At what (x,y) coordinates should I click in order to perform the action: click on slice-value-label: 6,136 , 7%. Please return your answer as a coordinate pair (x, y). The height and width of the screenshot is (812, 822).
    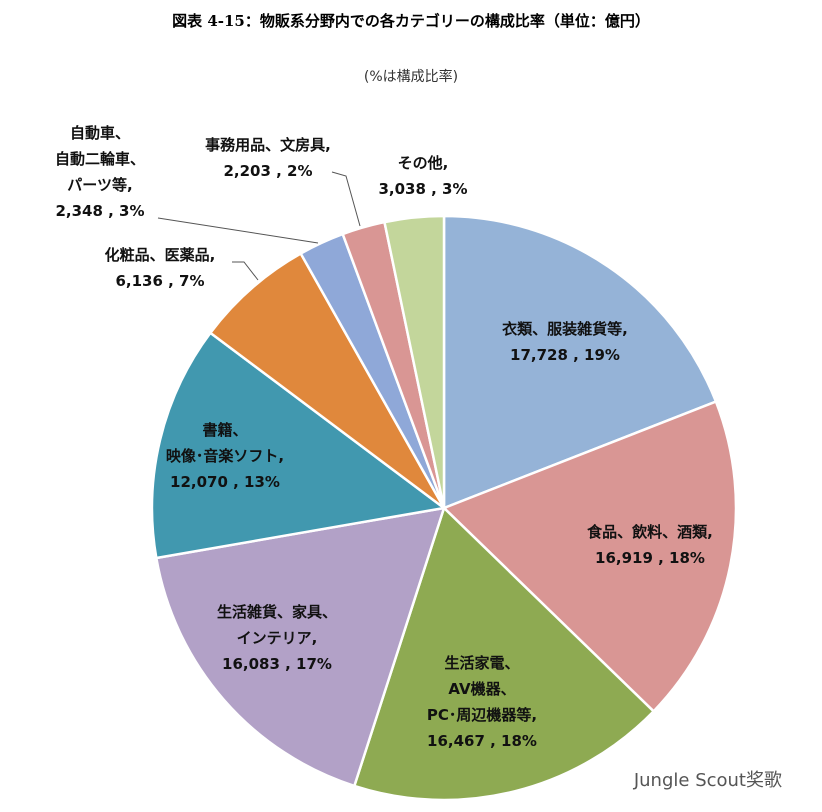
    Looking at the image, I should click on (160, 281).